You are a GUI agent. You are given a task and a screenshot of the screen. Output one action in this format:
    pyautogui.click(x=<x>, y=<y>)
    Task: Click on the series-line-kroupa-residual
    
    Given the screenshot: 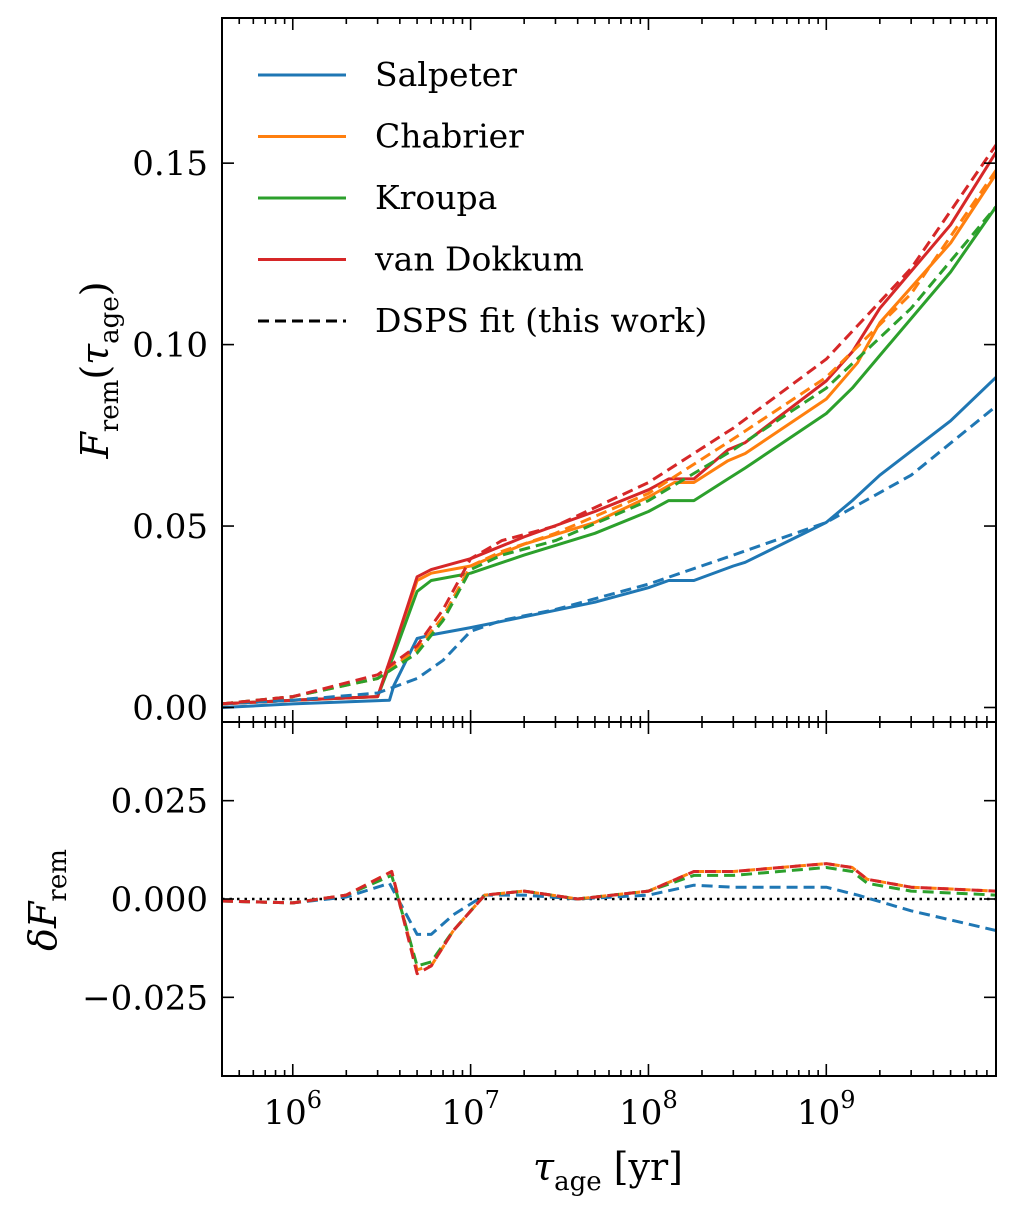 What is the action you would take?
    pyautogui.click(x=609, y=917)
    